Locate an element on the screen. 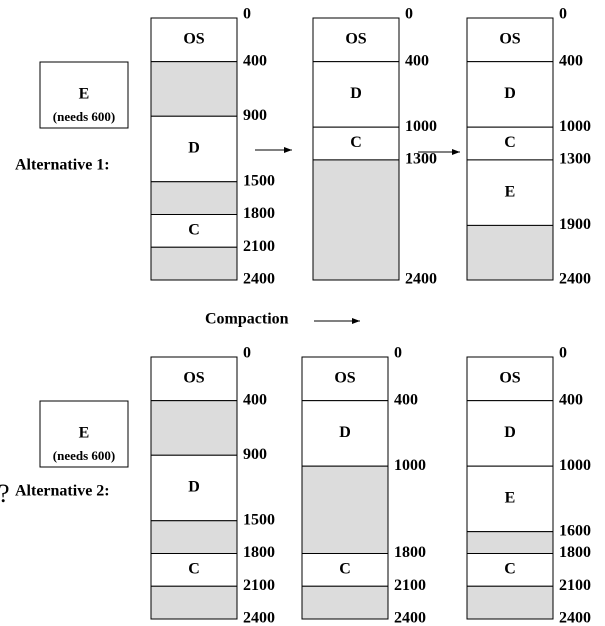 This screenshot has width=605, height=626. address-label: 1600 is located at coordinates (575, 530).